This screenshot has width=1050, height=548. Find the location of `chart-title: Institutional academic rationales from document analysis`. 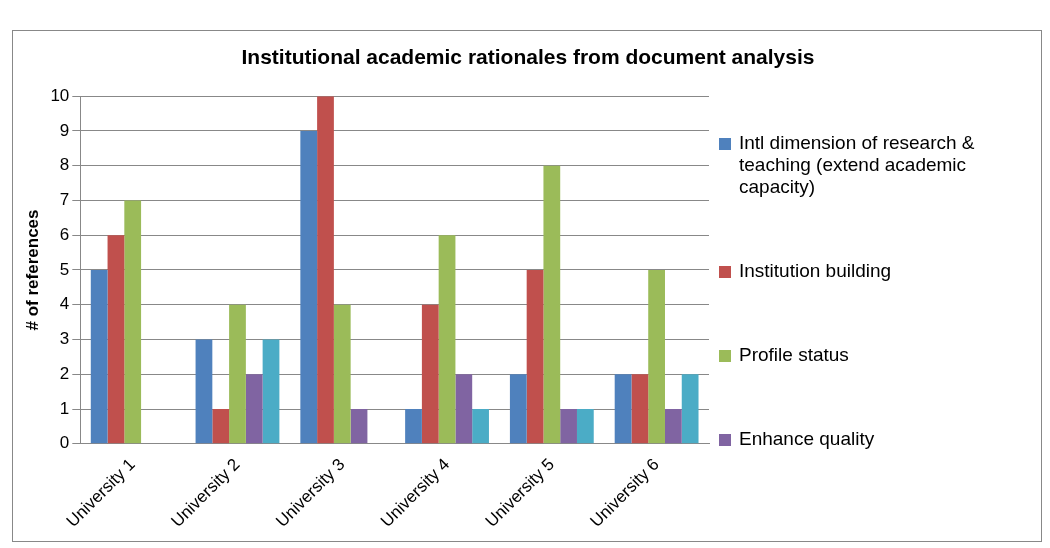

chart-title: Institutional academic rationales from document analysis is located at coordinates (528, 57).